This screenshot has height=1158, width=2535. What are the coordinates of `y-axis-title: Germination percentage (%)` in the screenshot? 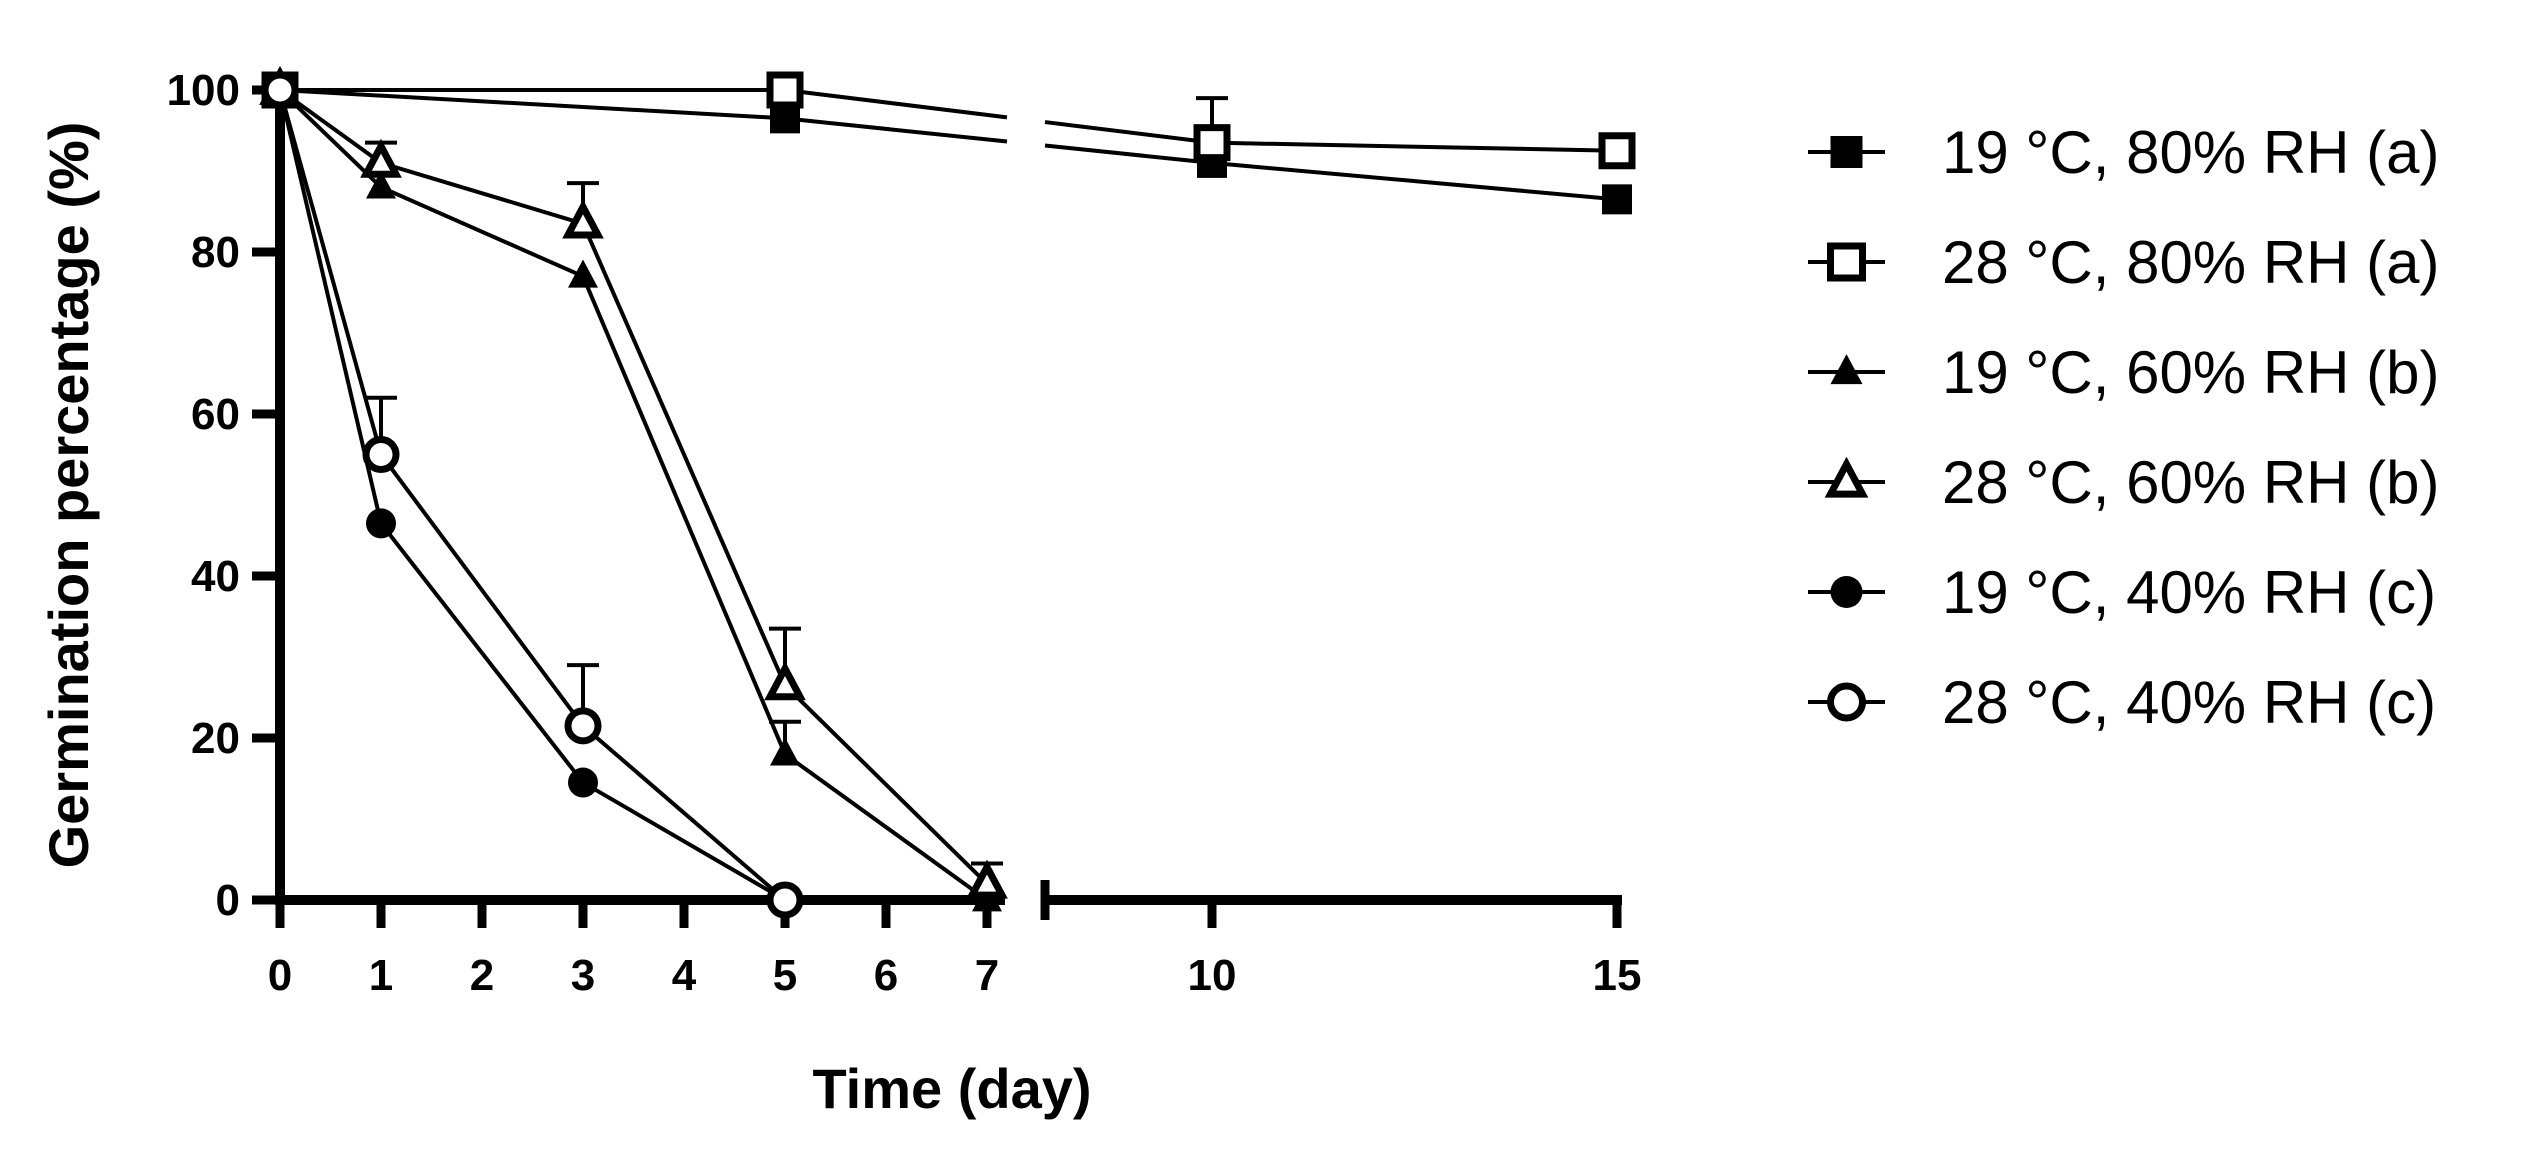 It's located at (68, 495).